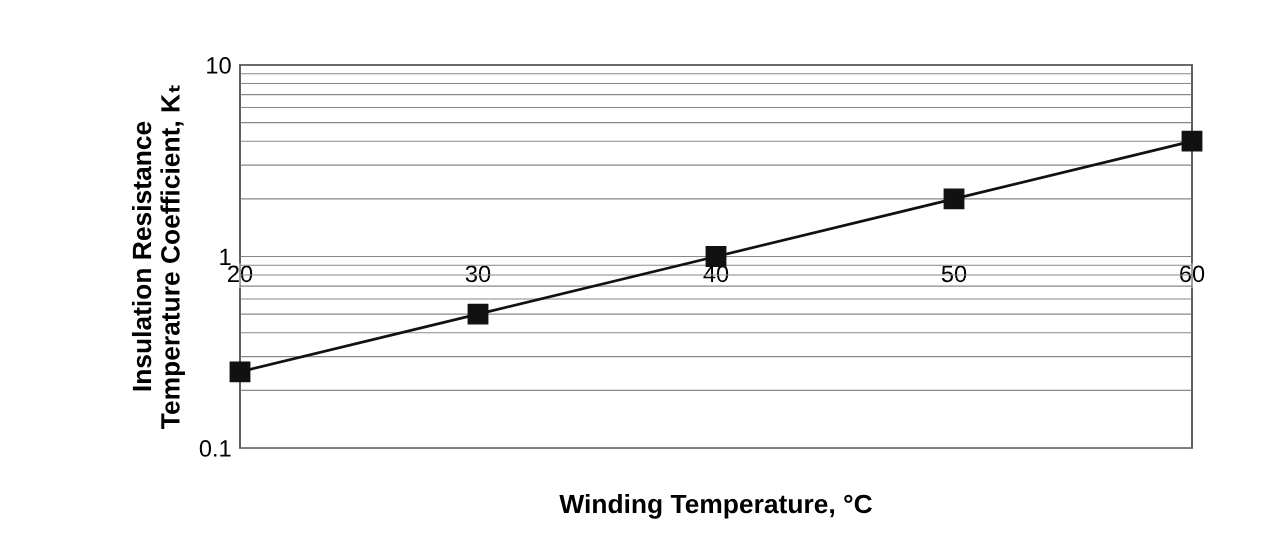  I want to click on y-tick-label: 0.1, so click(215, 448).